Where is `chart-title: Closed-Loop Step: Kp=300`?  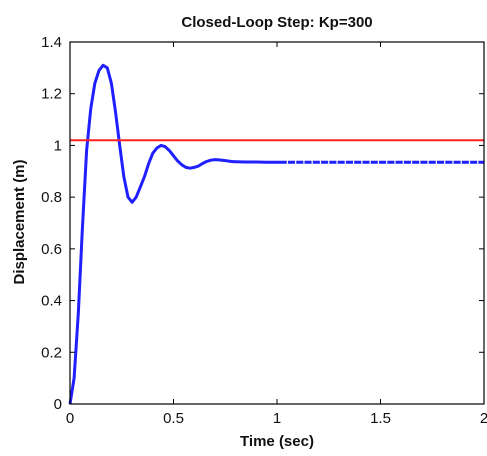
chart-title: Closed-Loop Step: Kp=300 is located at coordinates (276, 22).